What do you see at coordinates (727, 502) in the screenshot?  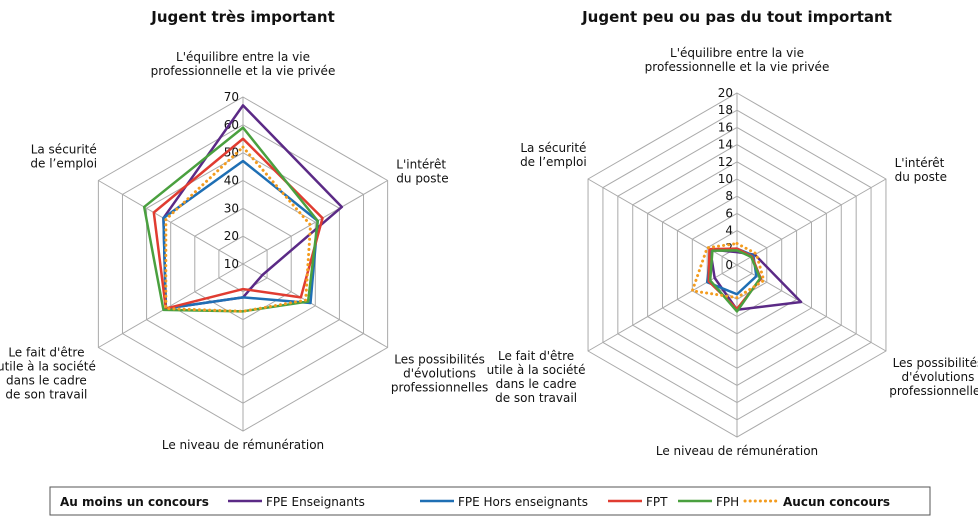 I see `legend-label: FPH` at bounding box center [727, 502].